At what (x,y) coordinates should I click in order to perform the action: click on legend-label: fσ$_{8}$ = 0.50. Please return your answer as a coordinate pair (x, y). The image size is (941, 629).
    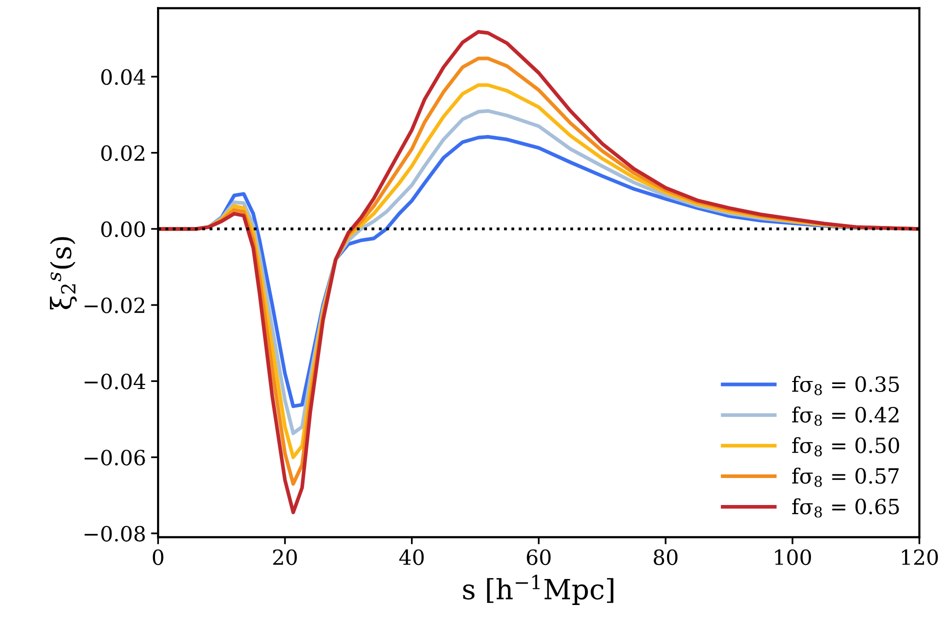
    Looking at the image, I should click on (846, 446).